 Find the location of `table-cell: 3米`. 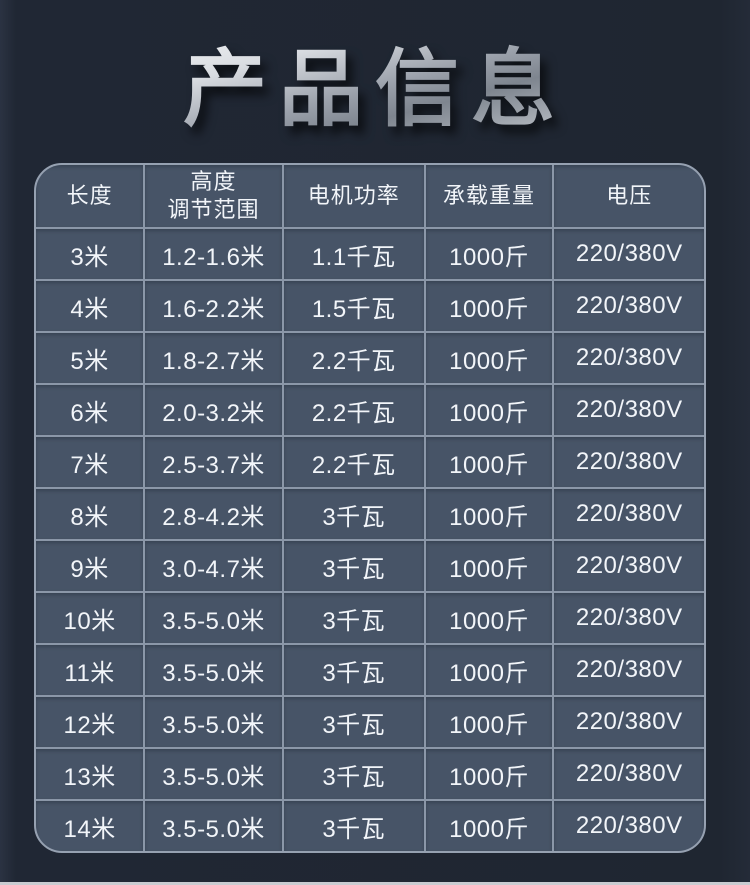

table-cell: 3米 is located at coordinates (90, 254).